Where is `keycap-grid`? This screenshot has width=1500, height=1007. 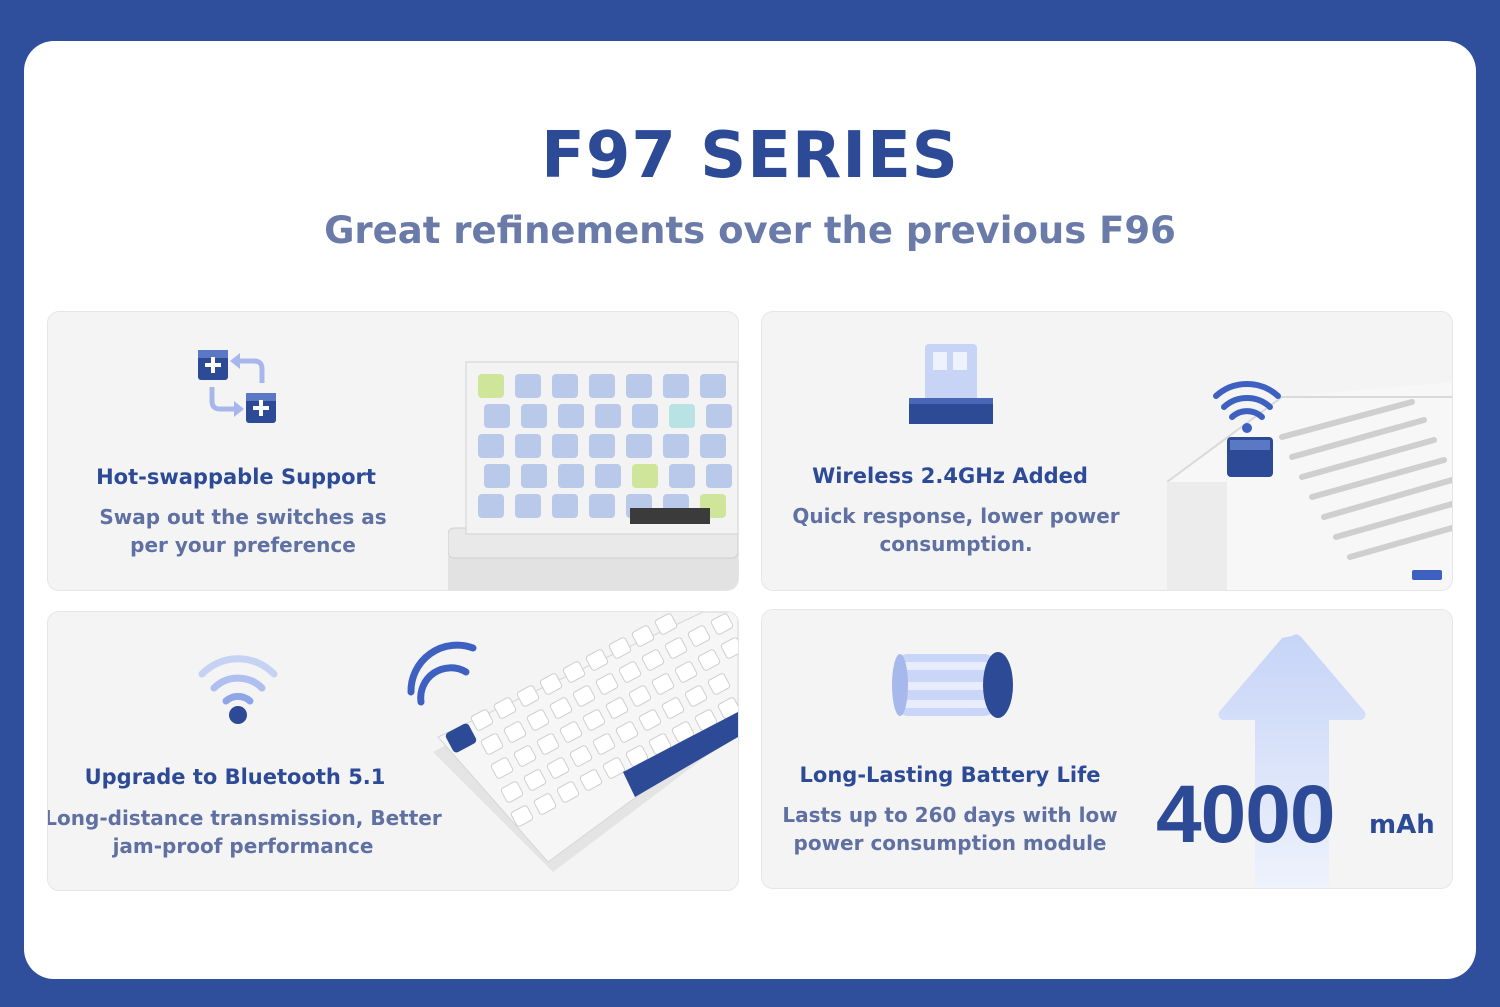 keycap-grid is located at coordinates (604, 720).